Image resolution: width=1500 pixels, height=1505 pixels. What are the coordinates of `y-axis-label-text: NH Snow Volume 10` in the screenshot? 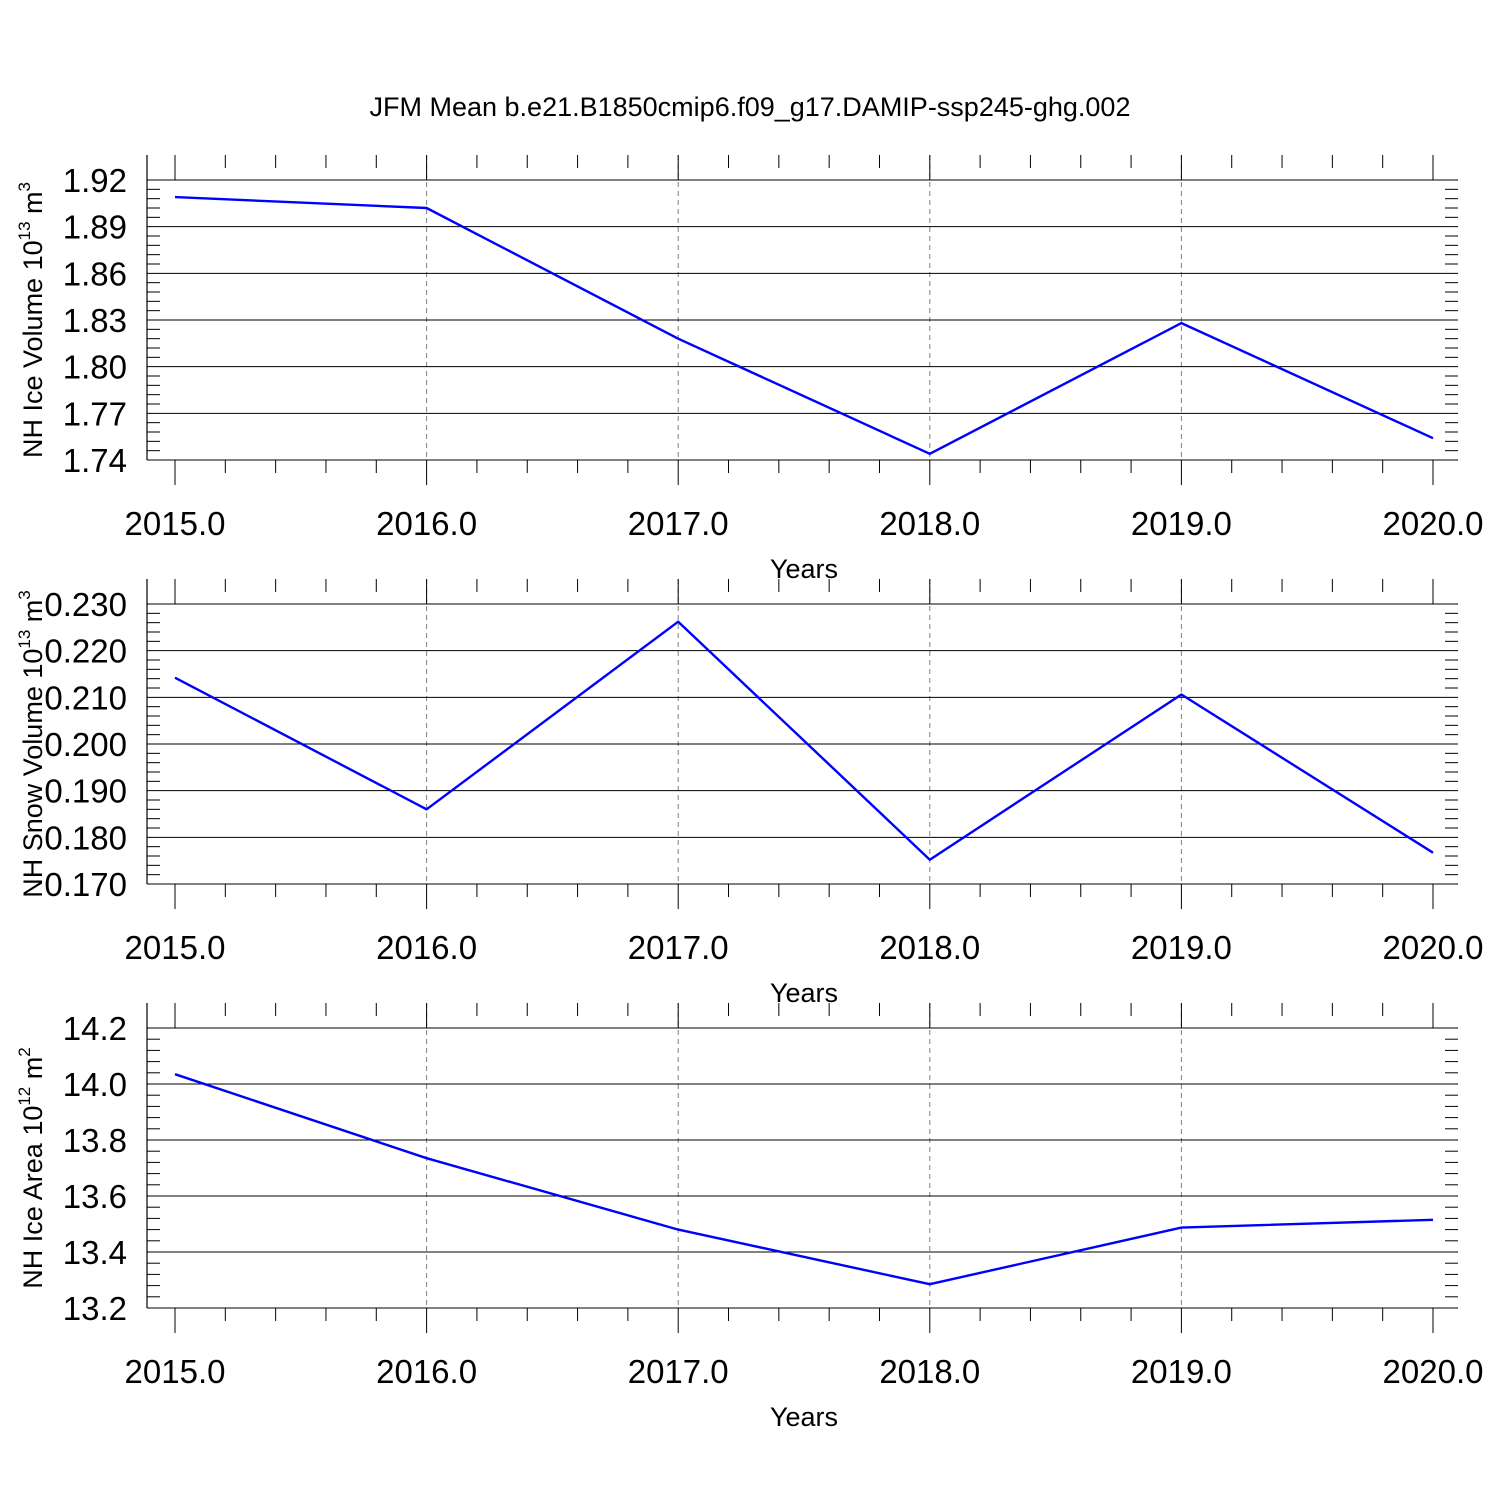 It's located at (33, 773).